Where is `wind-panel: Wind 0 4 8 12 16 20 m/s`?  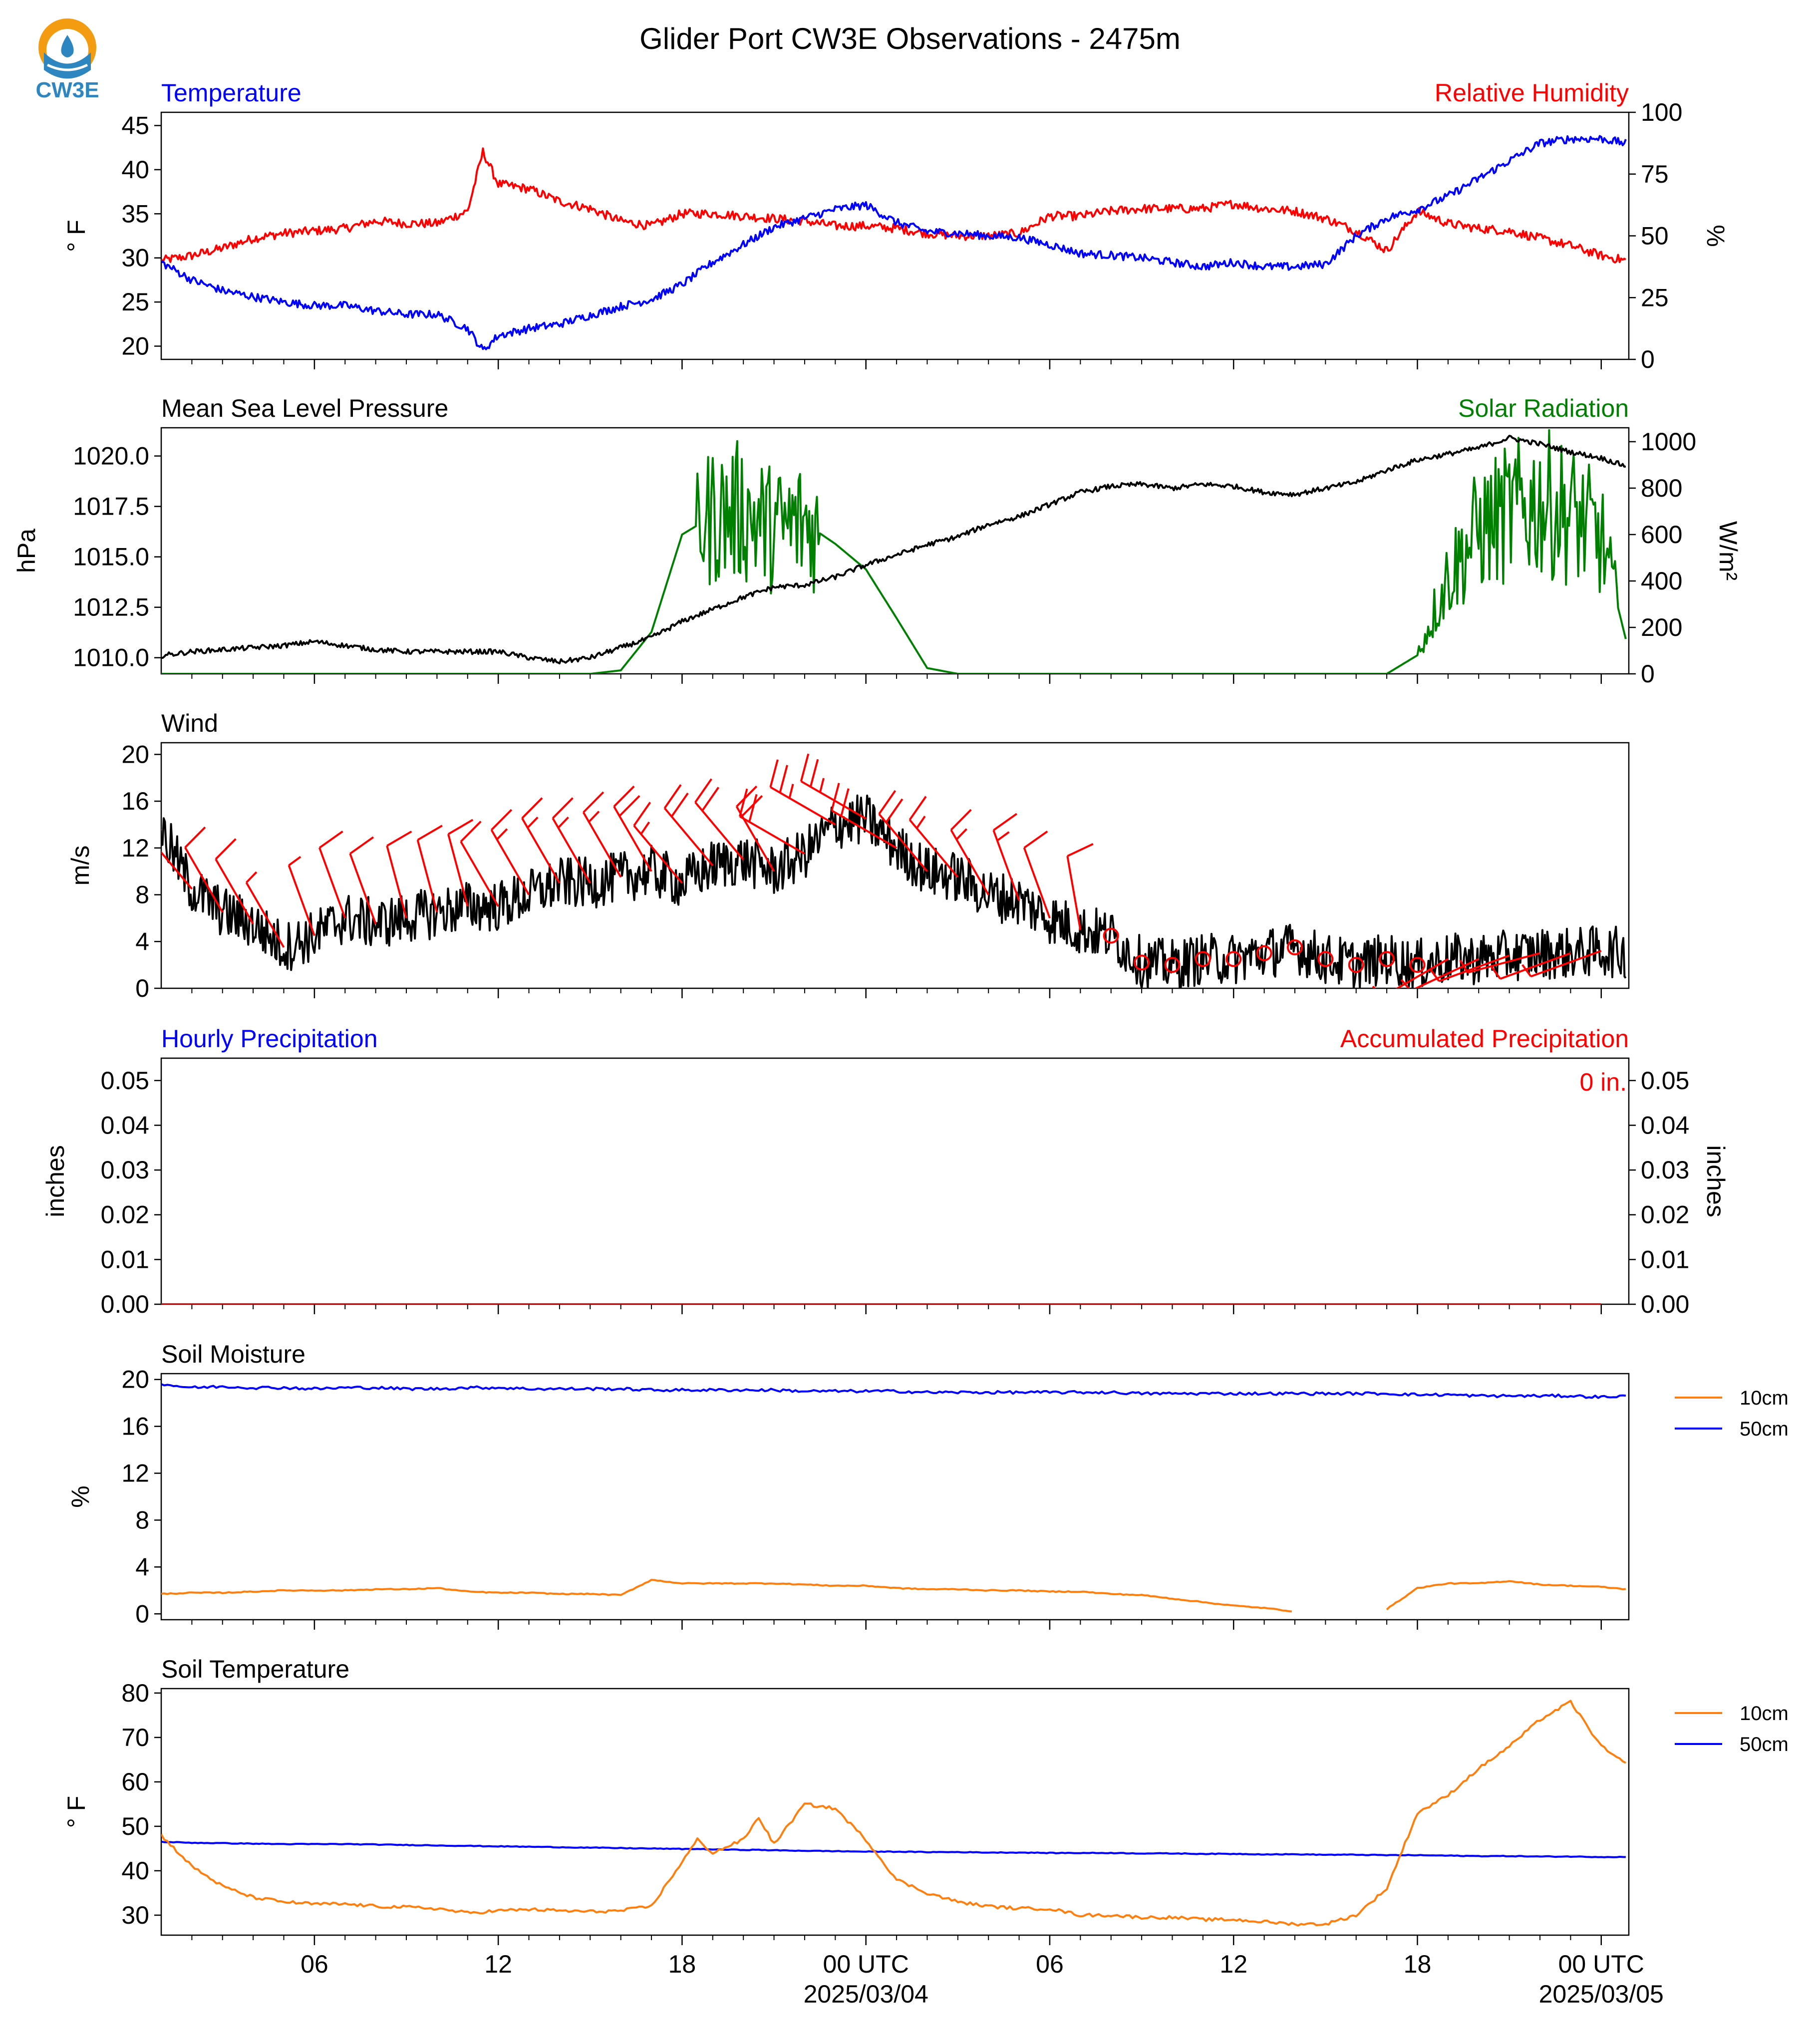
wind-panel: Wind 0 4 8 12 16 20 m/s is located at coordinates (848, 855).